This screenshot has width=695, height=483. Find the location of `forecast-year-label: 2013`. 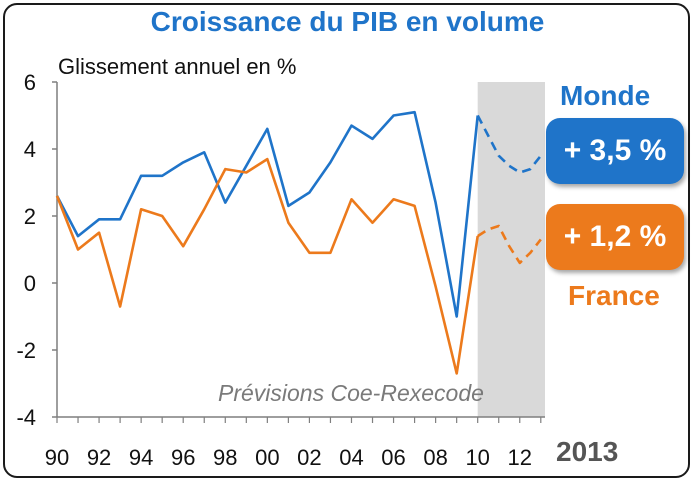

forecast-year-label: 2013 is located at coordinates (587, 451).